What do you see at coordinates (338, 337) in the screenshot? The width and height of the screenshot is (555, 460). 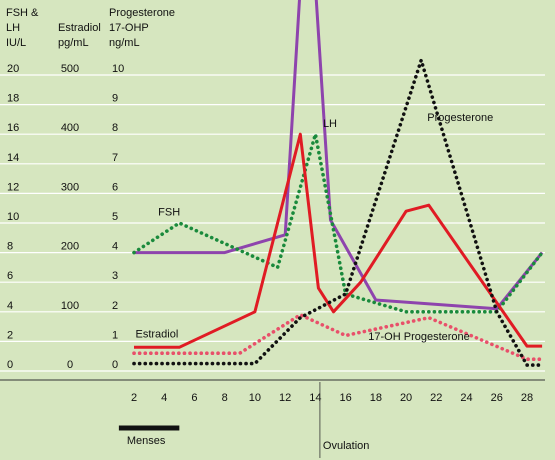 I see `series-line-17-oh-progesterone` at bounding box center [338, 337].